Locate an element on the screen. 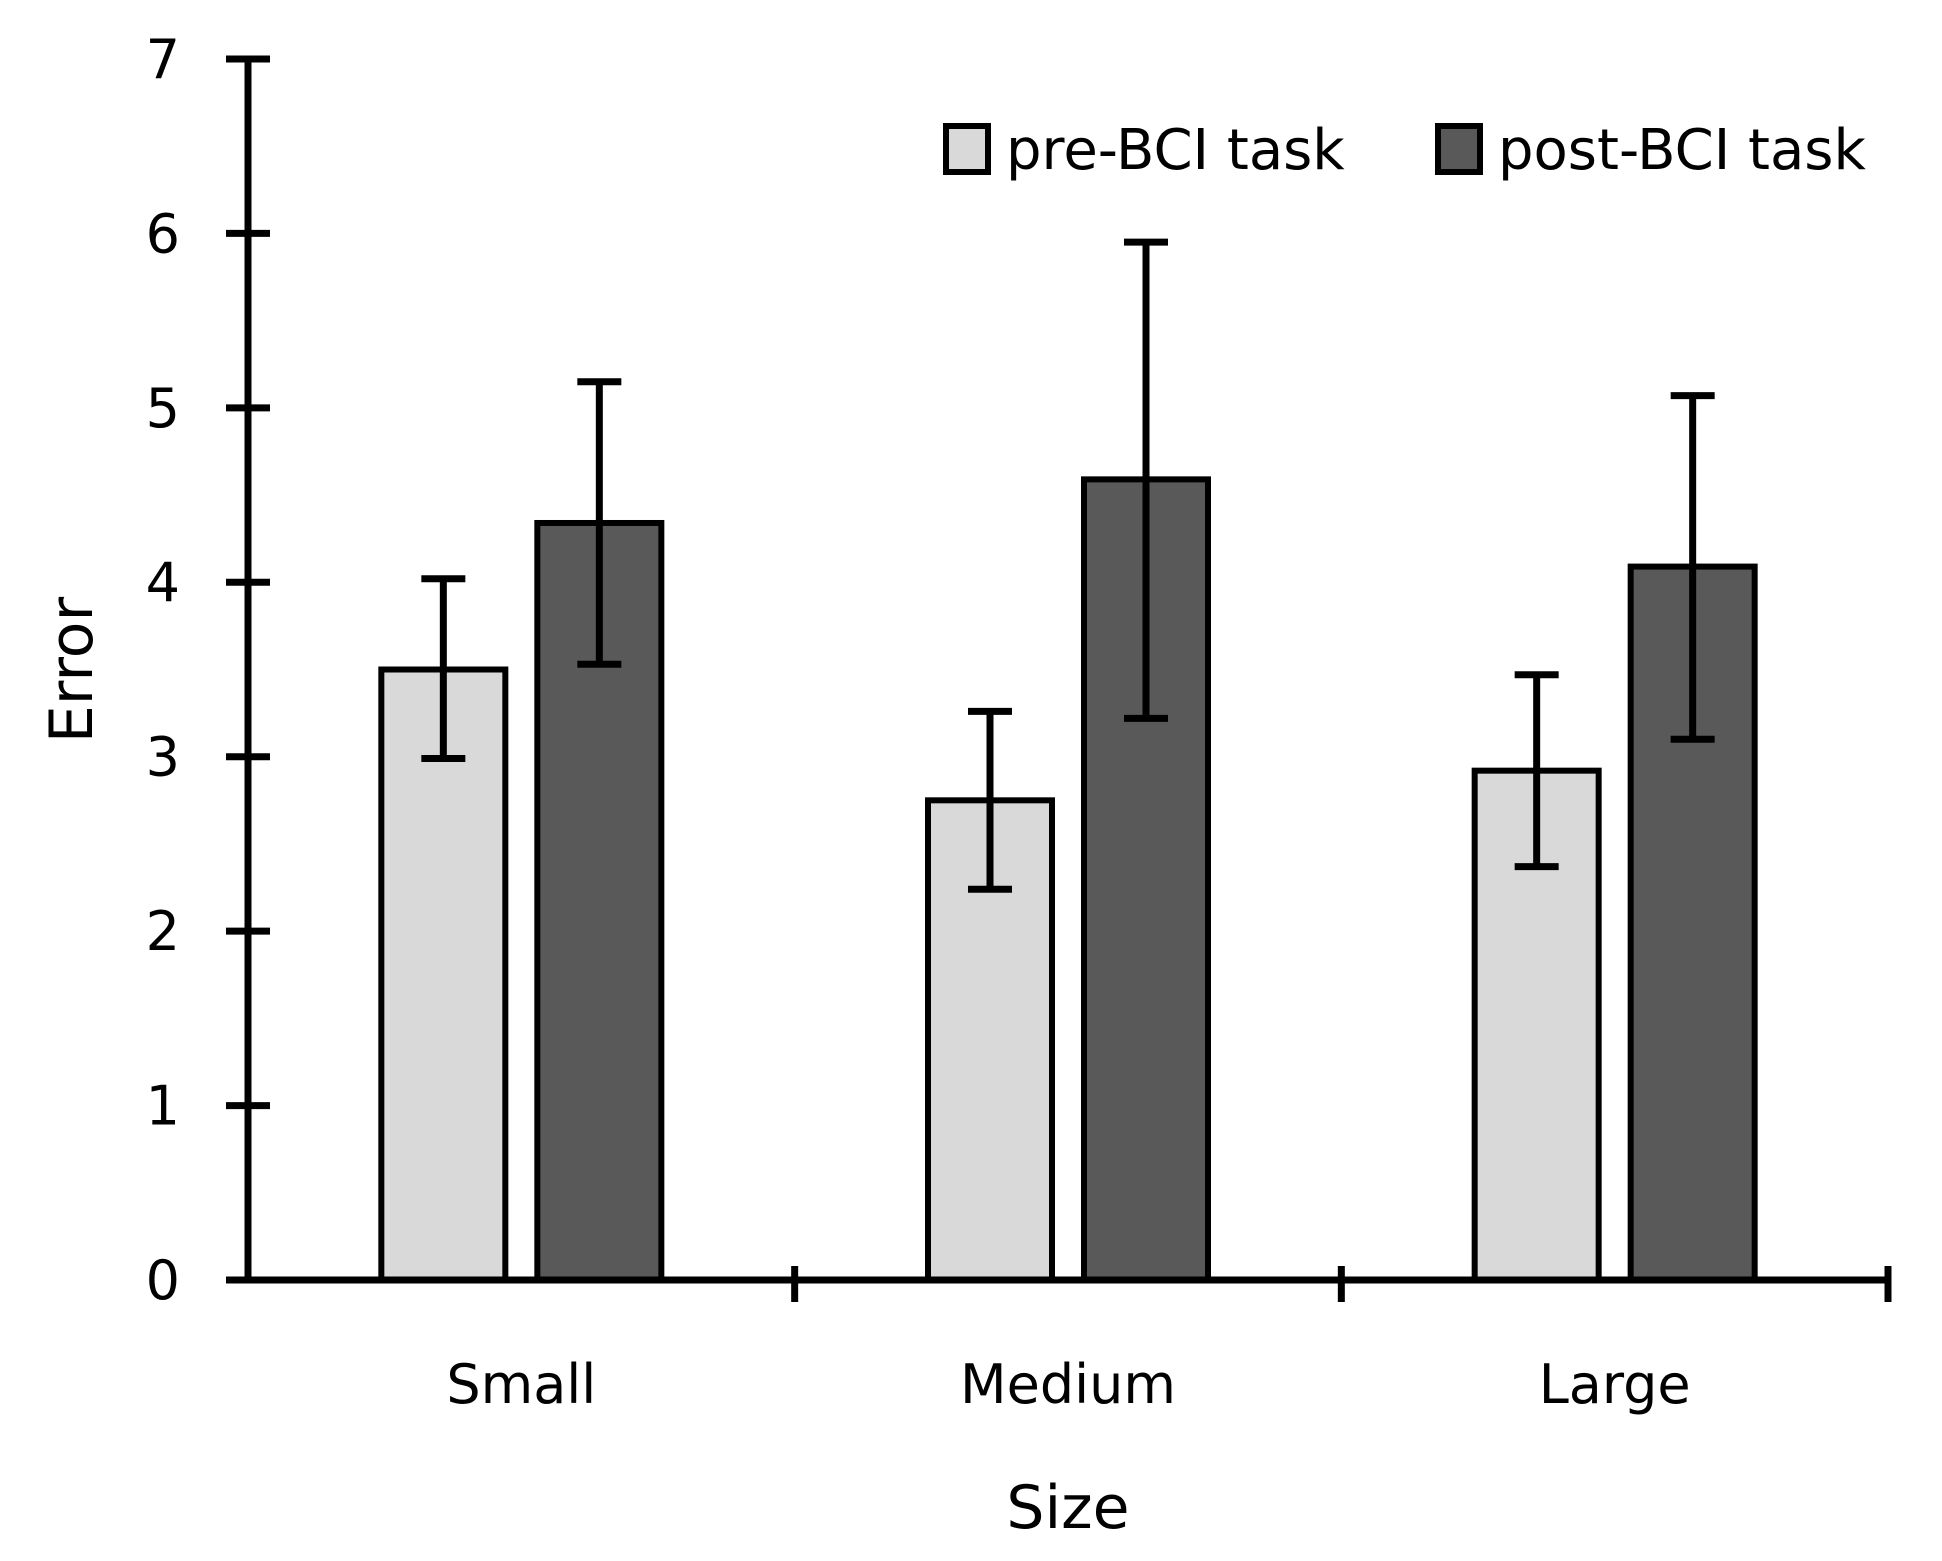 The height and width of the screenshot is (1561, 1942). y-tick-label: 4 is located at coordinates (163, 582).